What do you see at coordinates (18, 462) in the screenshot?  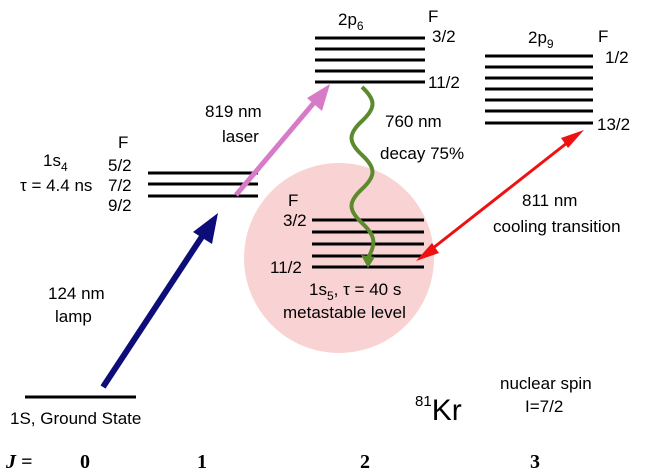 I see `j-axis-label: J =` at bounding box center [18, 462].